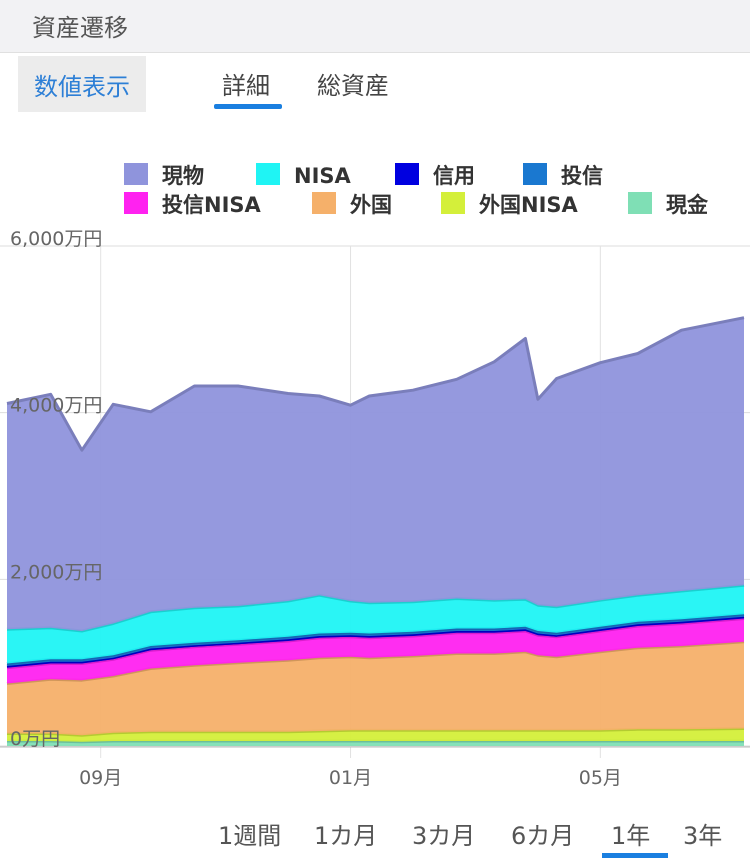  Describe the element at coordinates (353, 86) in the screenshot. I see `tab-total-assets: 総資産` at that location.